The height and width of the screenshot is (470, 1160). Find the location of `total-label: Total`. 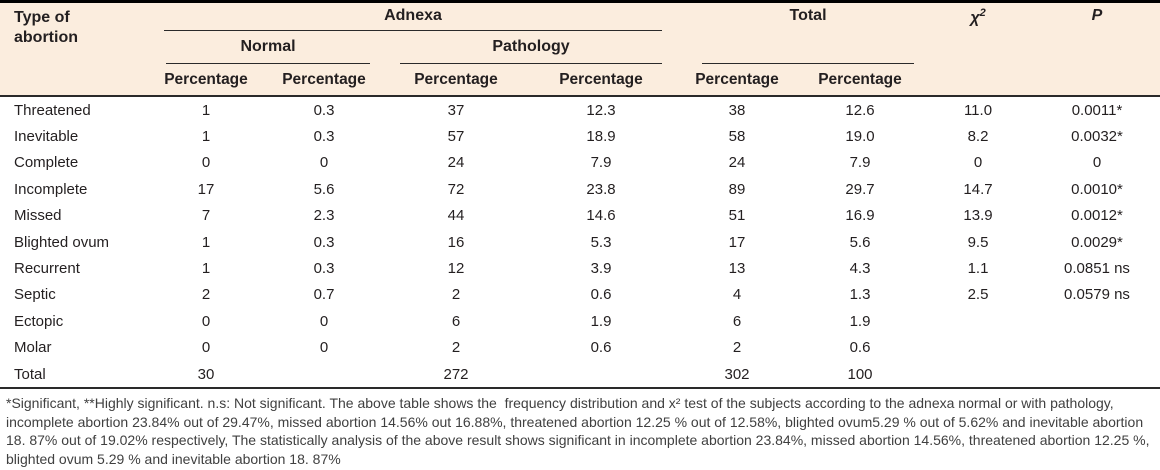

total-label: Total is located at coordinates (808, 15).